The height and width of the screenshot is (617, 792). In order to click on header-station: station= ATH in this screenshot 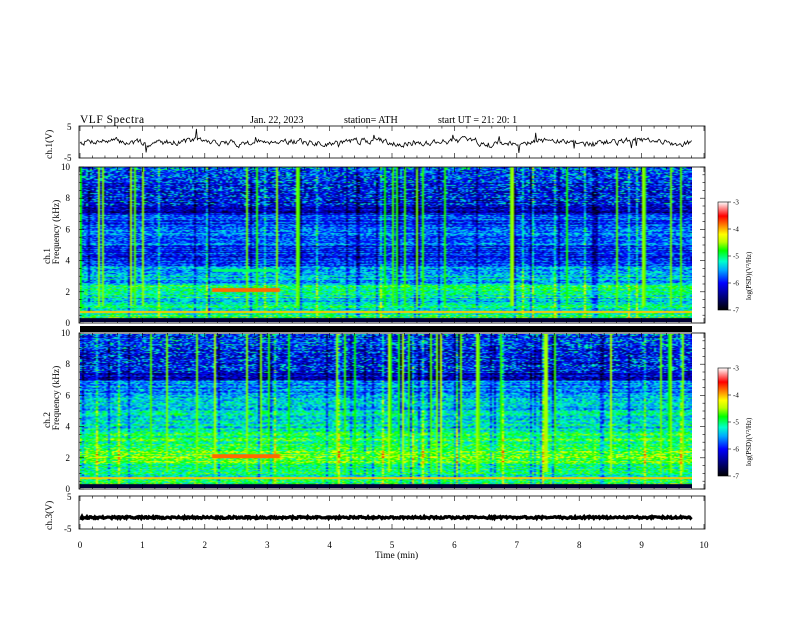, I will do `click(371, 120)`.